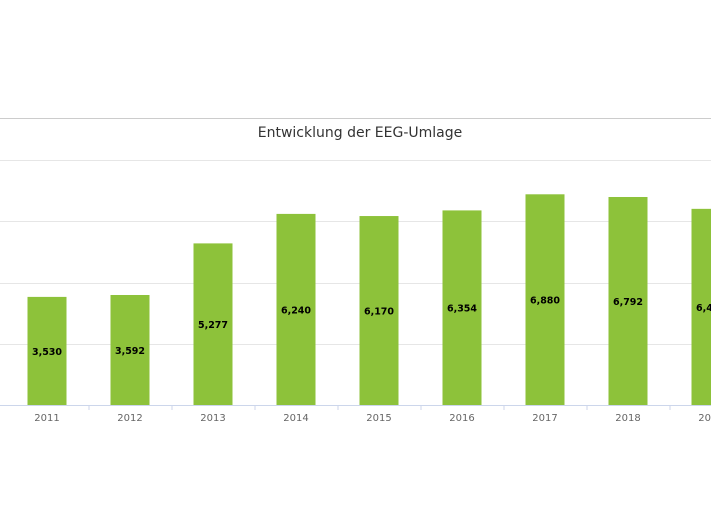 This screenshot has height=512, width=711. What do you see at coordinates (544, 418) in the screenshot?
I see `x-tick-label-2017: 2017` at bounding box center [544, 418].